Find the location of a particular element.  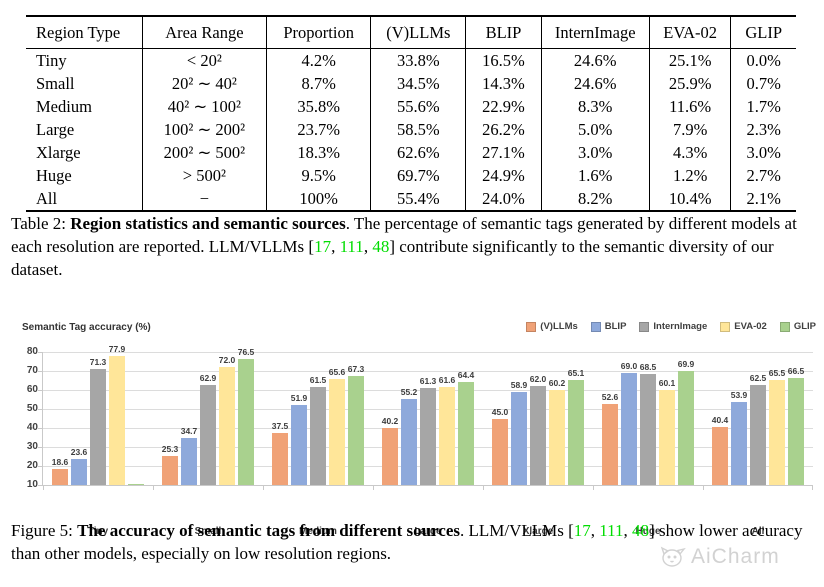

bar-value-label: 62.9 is located at coordinates (208, 377).